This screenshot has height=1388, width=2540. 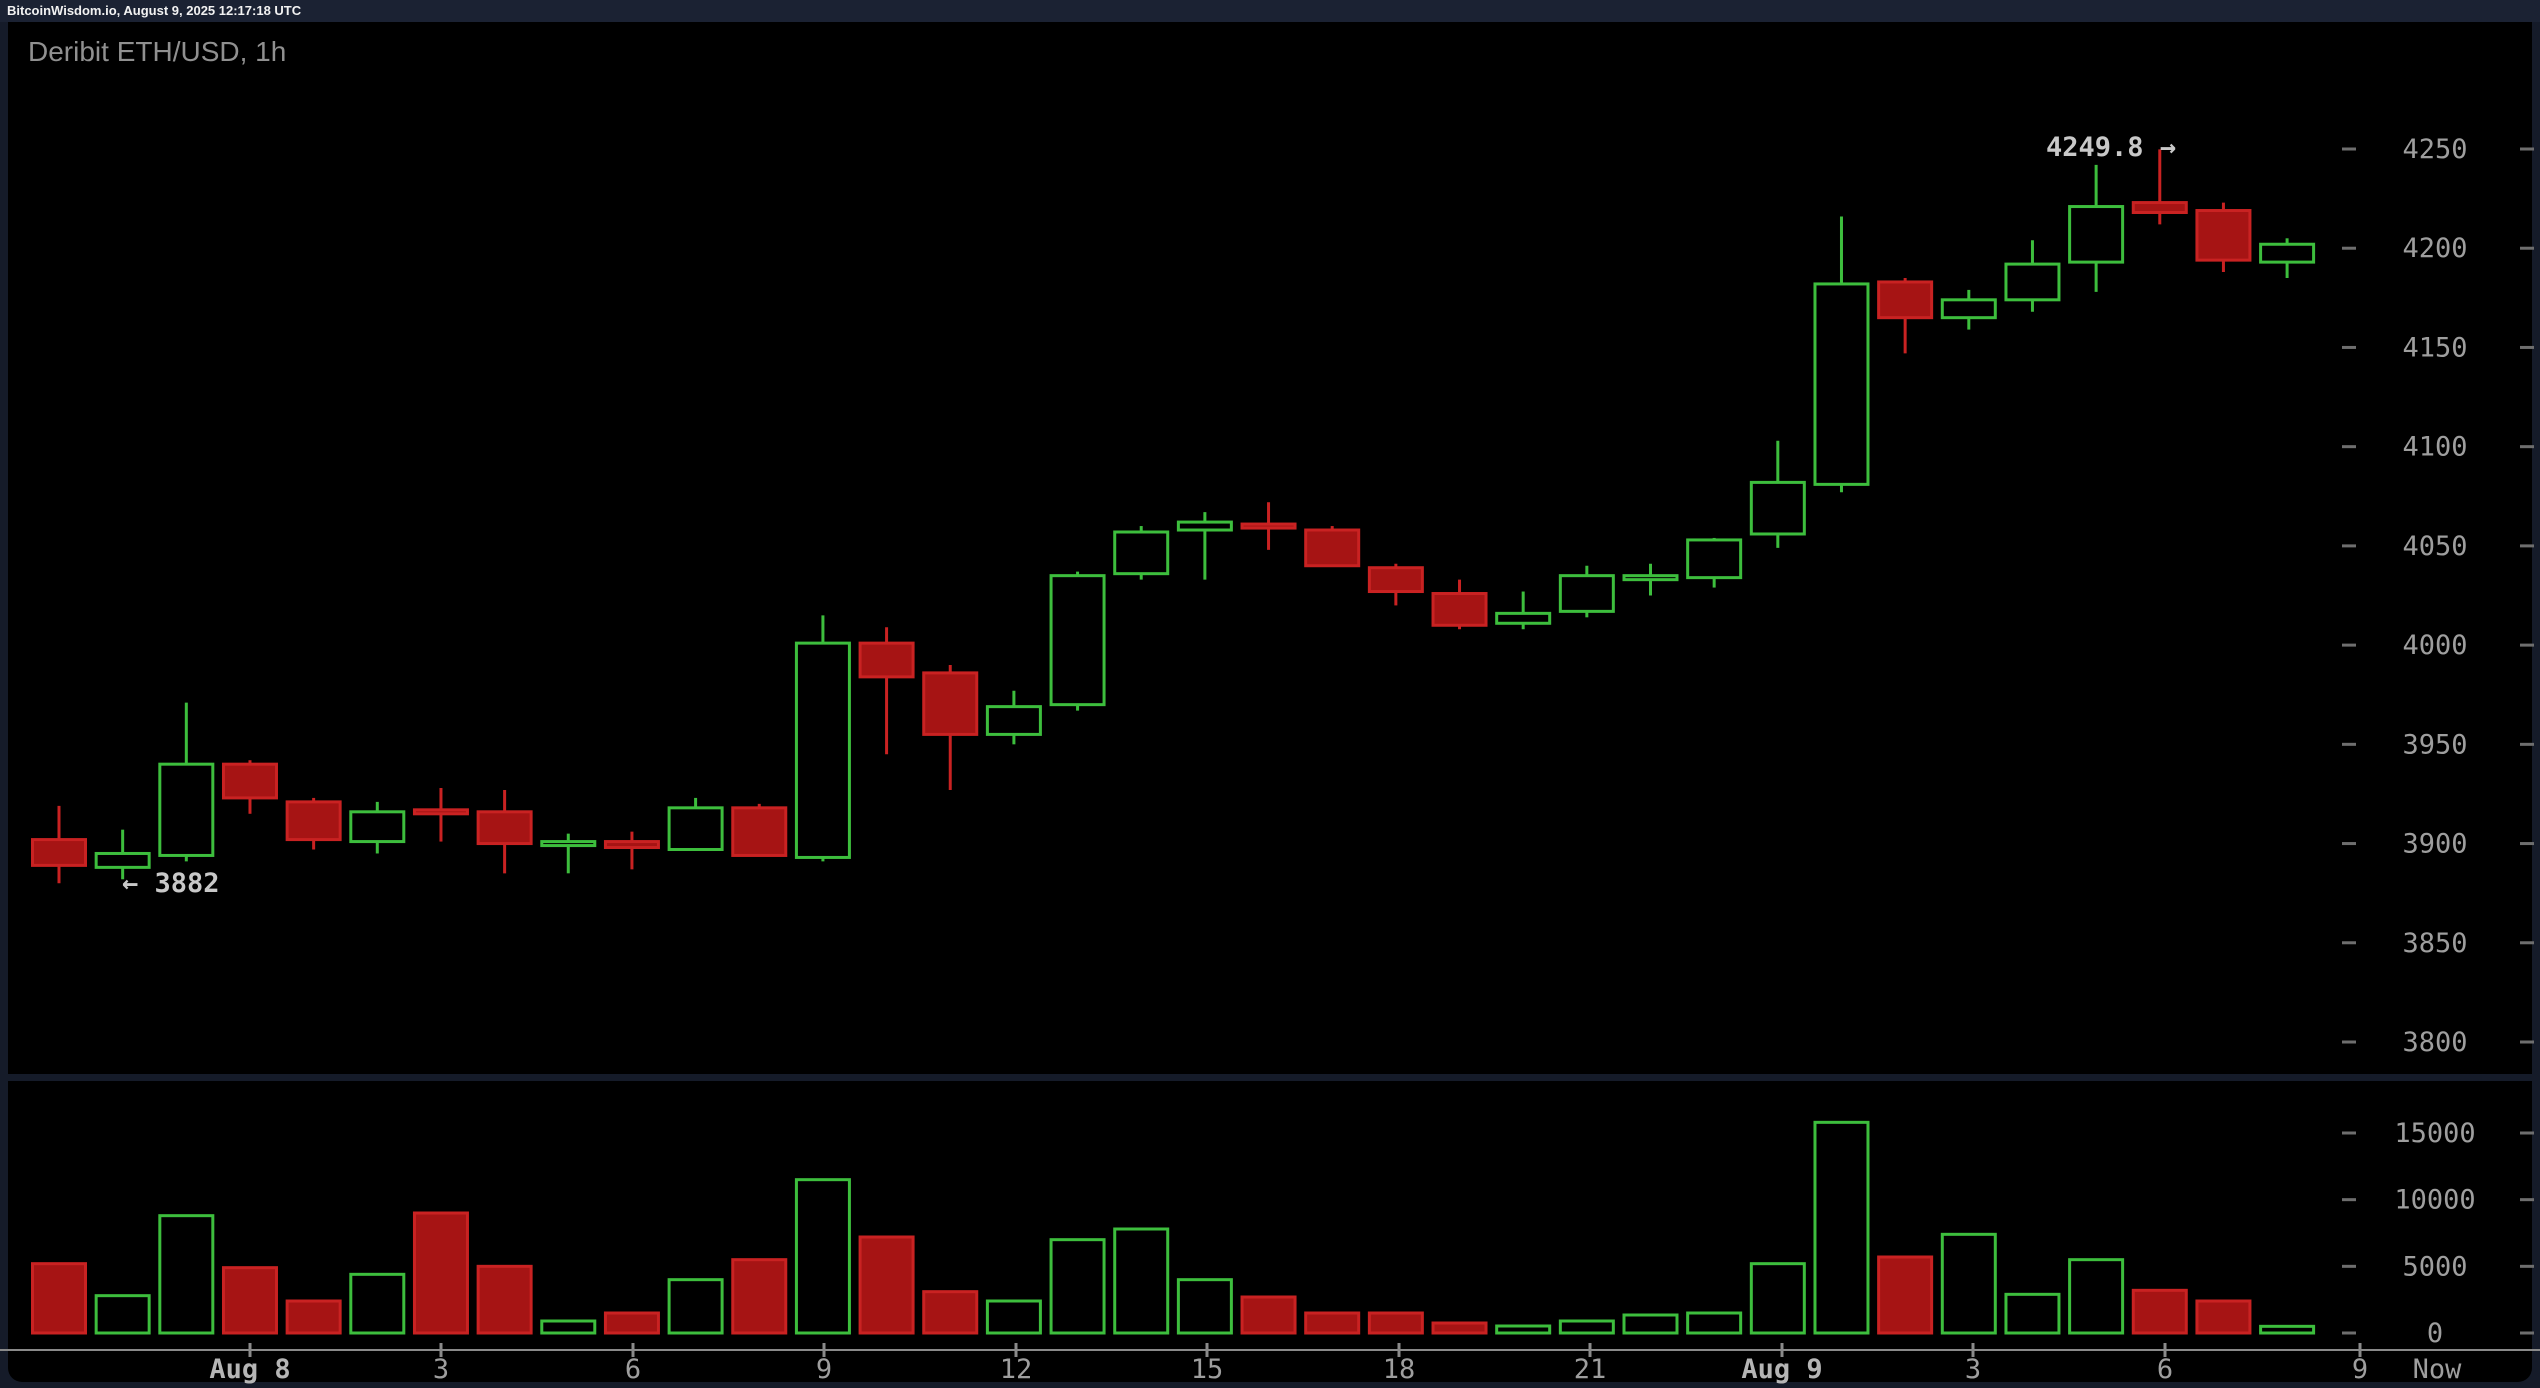 What do you see at coordinates (2438, 1369) in the screenshot?
I see `time-axis-label: Now` at bounding box center [2438, 1369].